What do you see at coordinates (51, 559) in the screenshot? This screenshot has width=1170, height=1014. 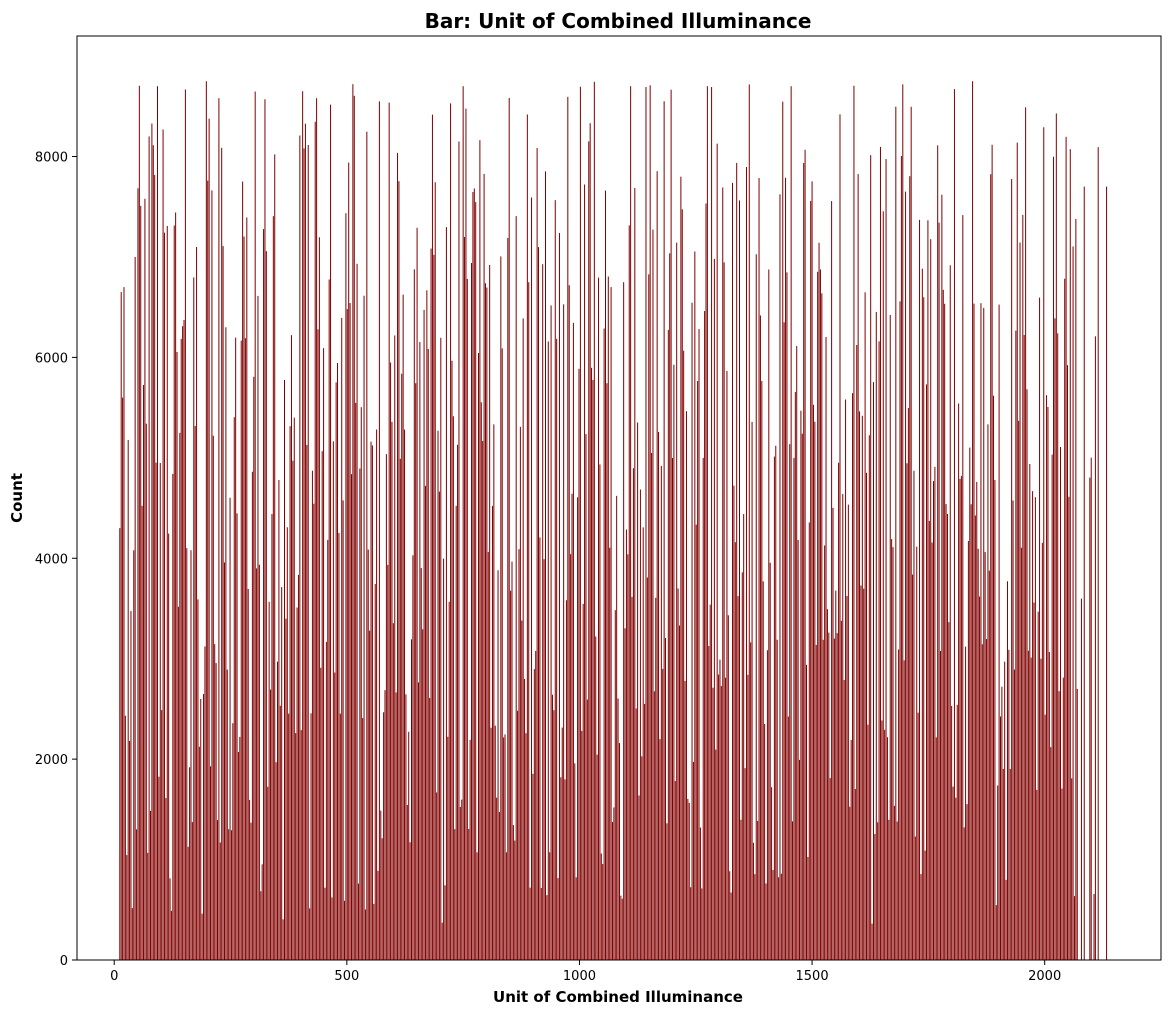 I see `y-tick-label: 4000` at bounding box center [51, 559].